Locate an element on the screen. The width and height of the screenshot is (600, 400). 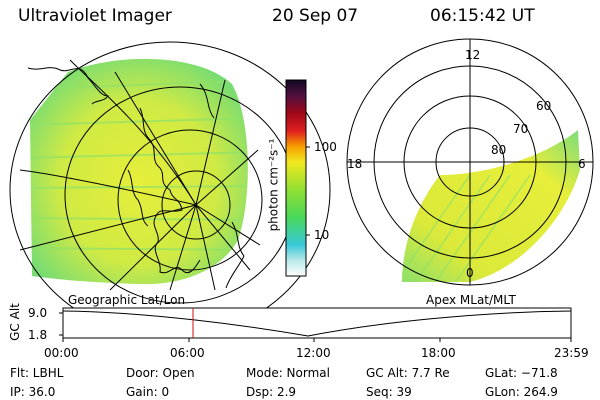
info-glon: GLon: 264.9 is located at coordinates (521, 392).